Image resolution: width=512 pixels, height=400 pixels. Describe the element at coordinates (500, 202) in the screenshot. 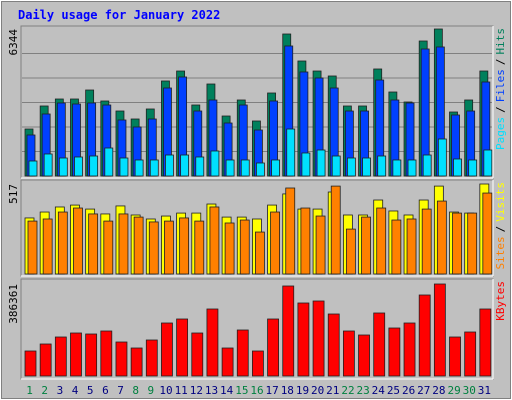

I see `legend-entry: Visits` at that location.